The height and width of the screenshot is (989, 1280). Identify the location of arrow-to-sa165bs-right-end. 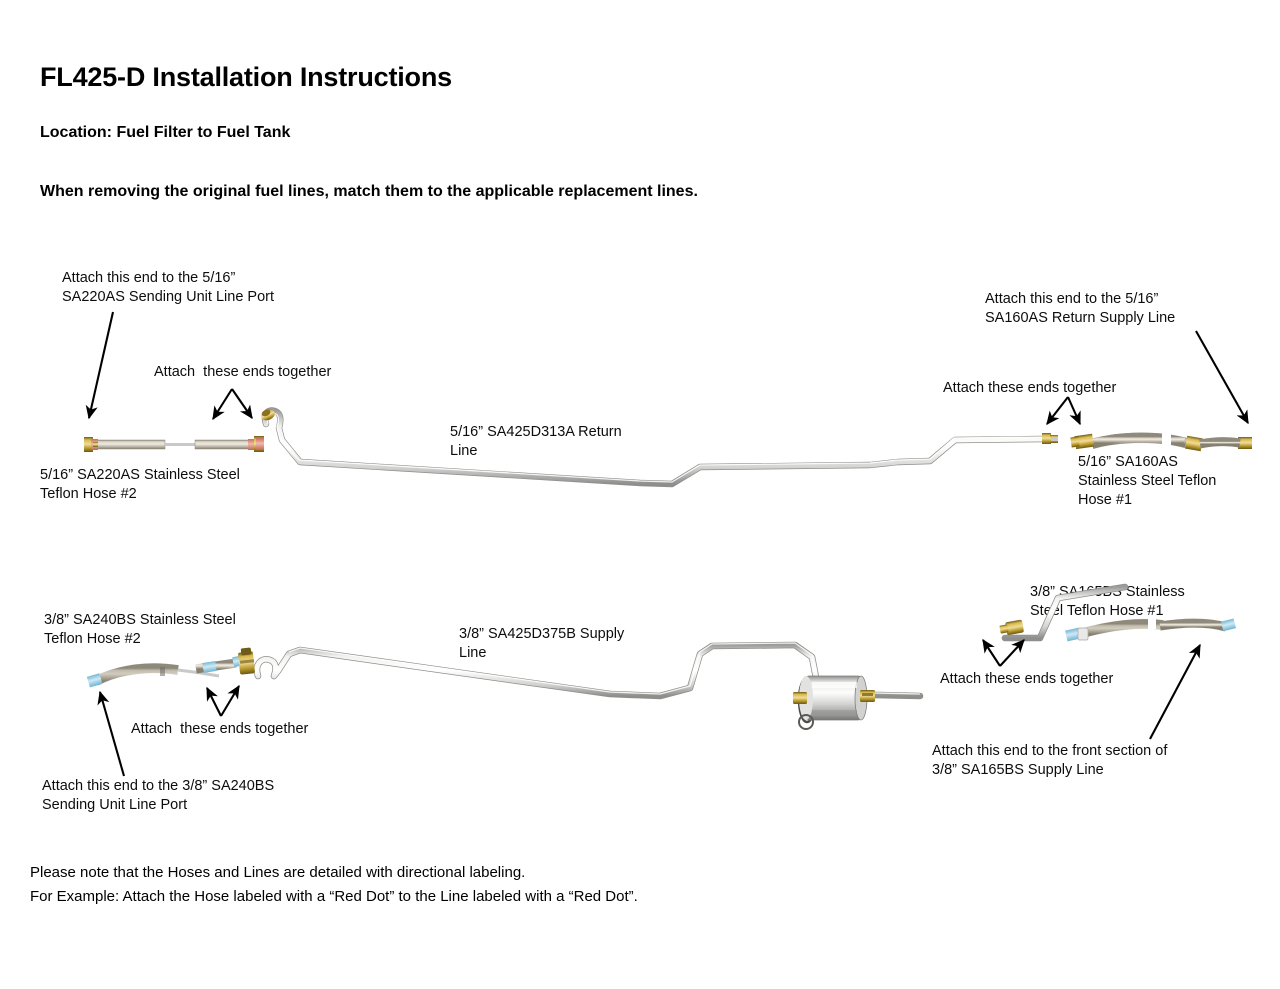
(1175, 691).